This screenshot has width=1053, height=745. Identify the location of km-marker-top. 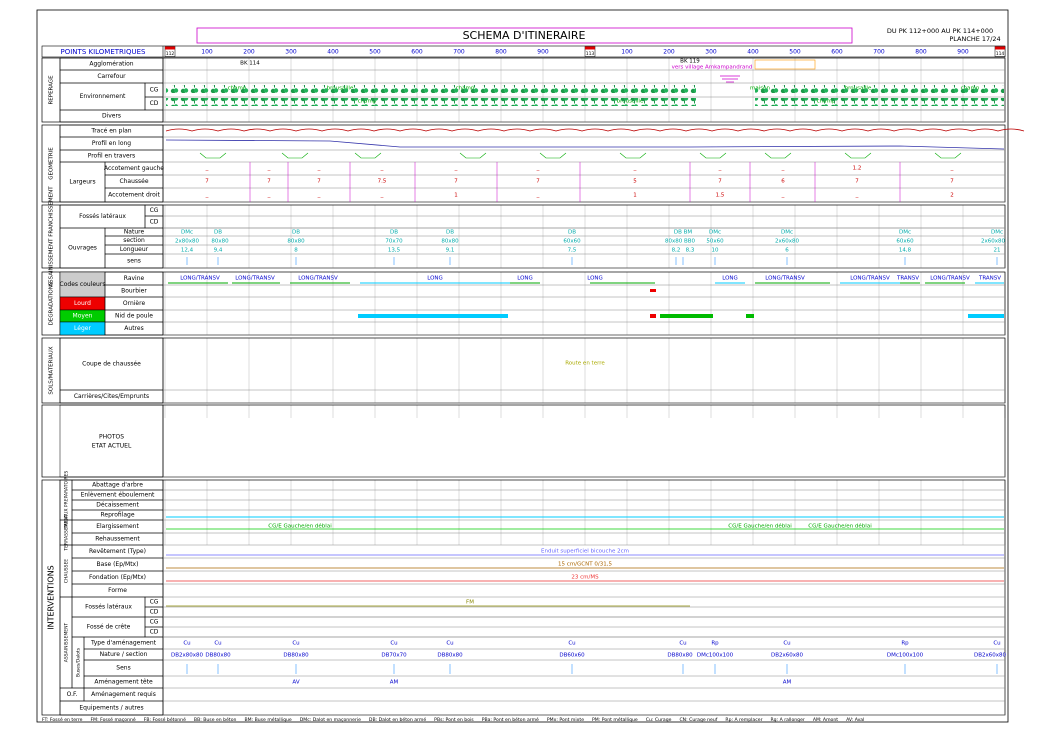
(590, 48).